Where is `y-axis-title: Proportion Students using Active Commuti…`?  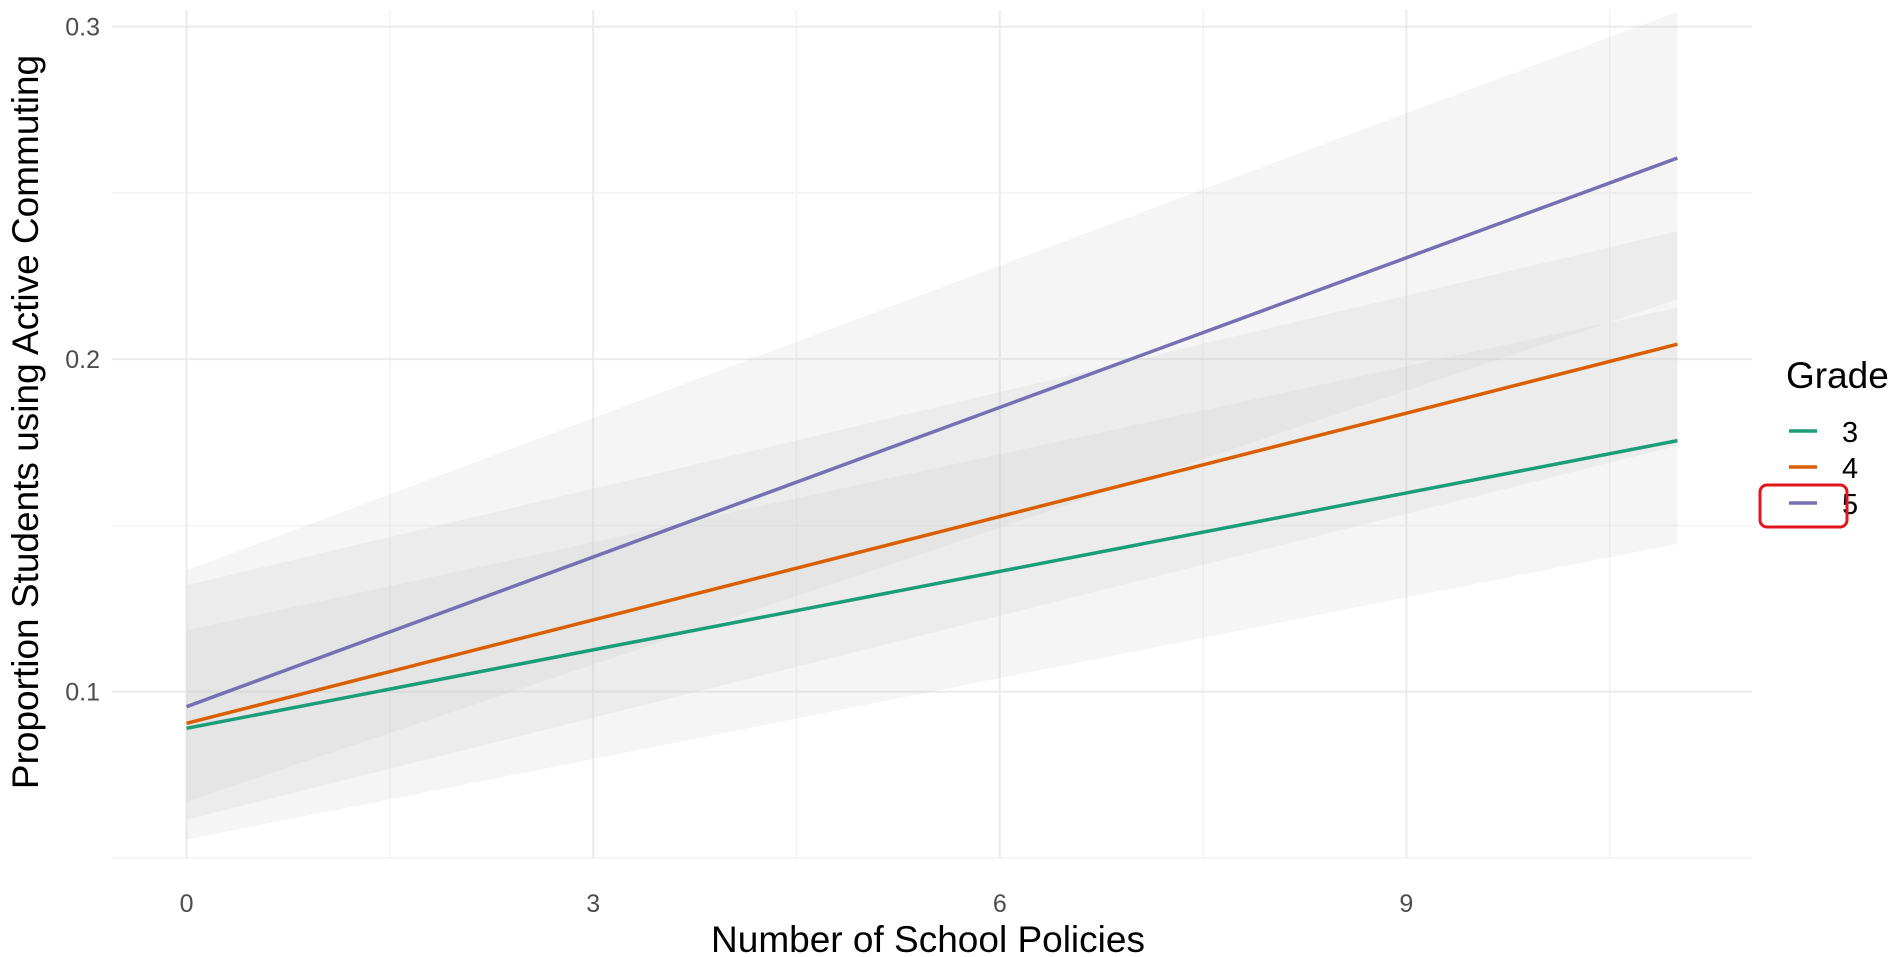
y-axis-title: Proportion Students using Active Commuti… is located at coordinates (25, 422).